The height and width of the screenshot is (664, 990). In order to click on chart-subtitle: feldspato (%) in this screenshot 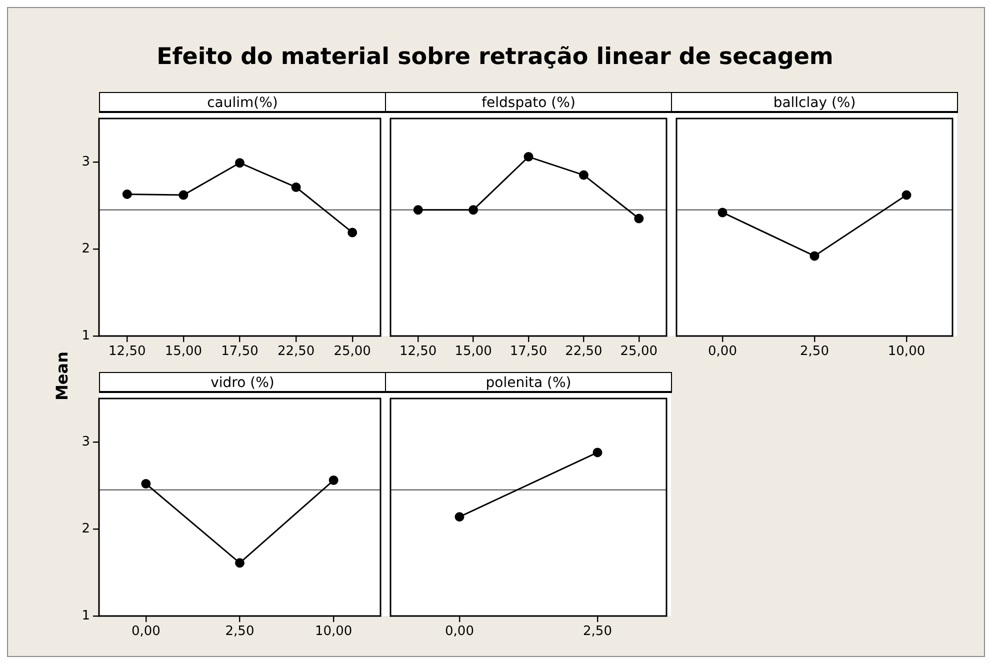, I will do `click(528, 102)`.